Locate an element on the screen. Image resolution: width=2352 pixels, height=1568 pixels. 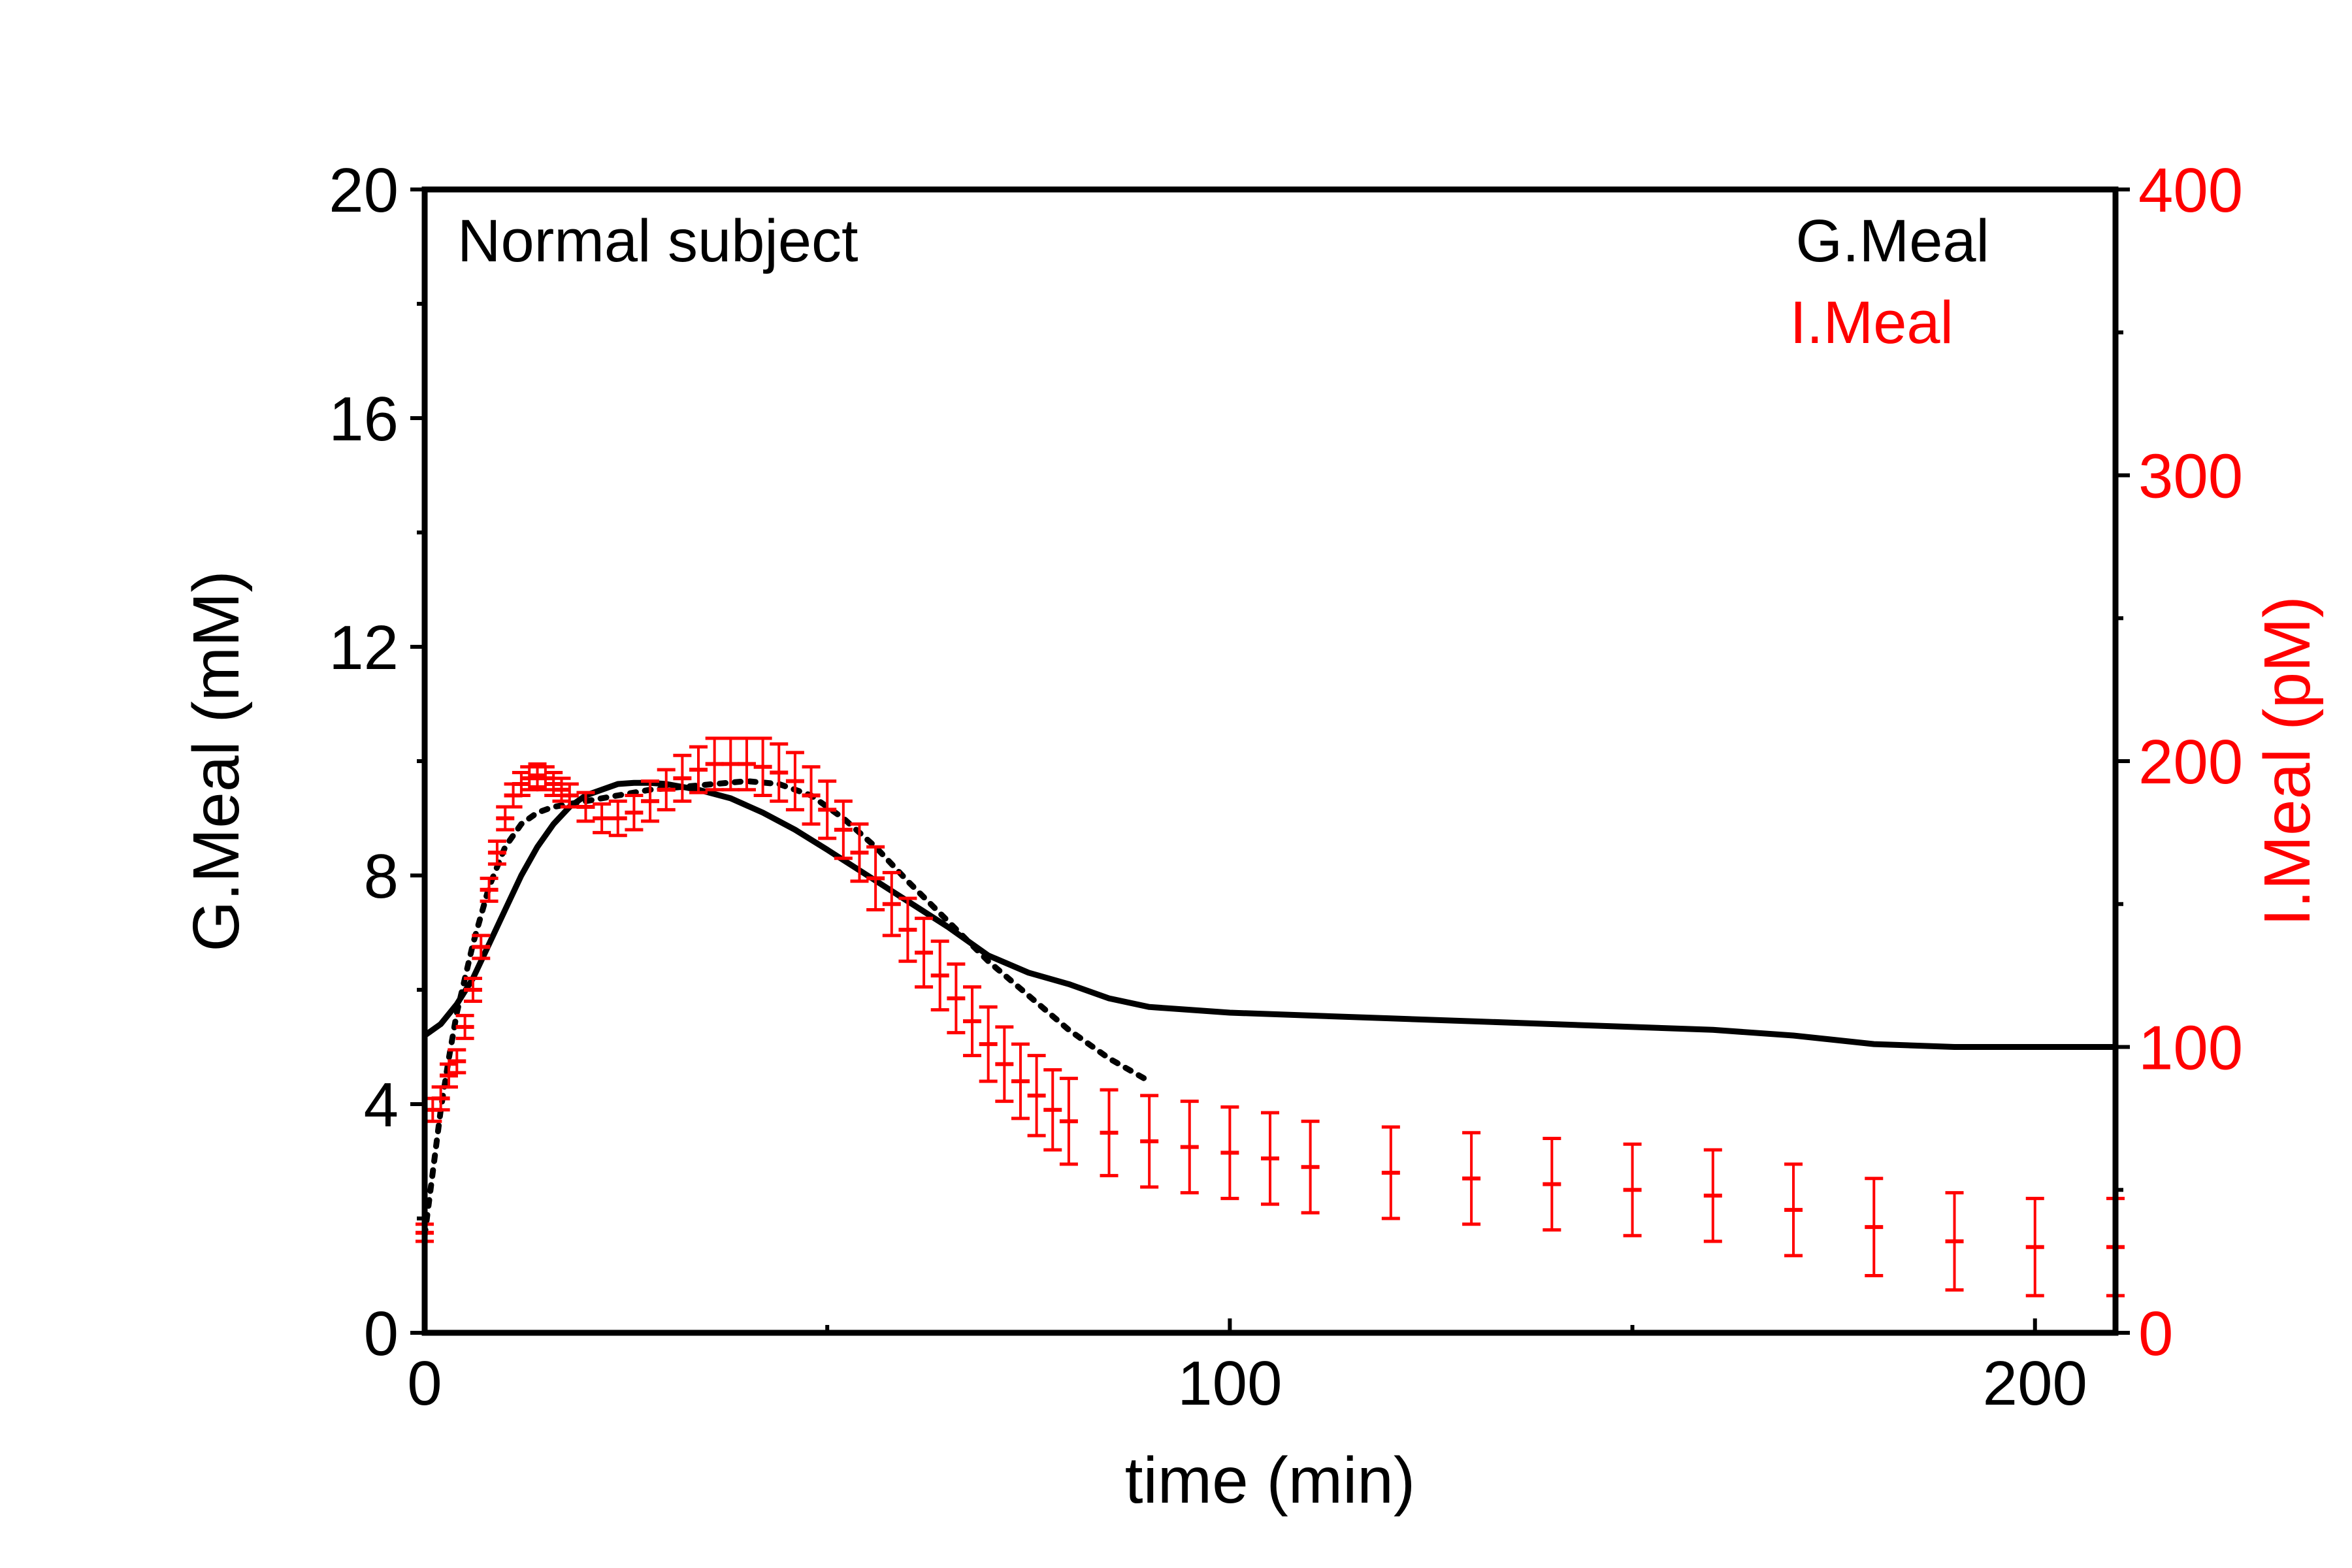
y-left-tick-label: 12 is located at coordinates (364, 648).